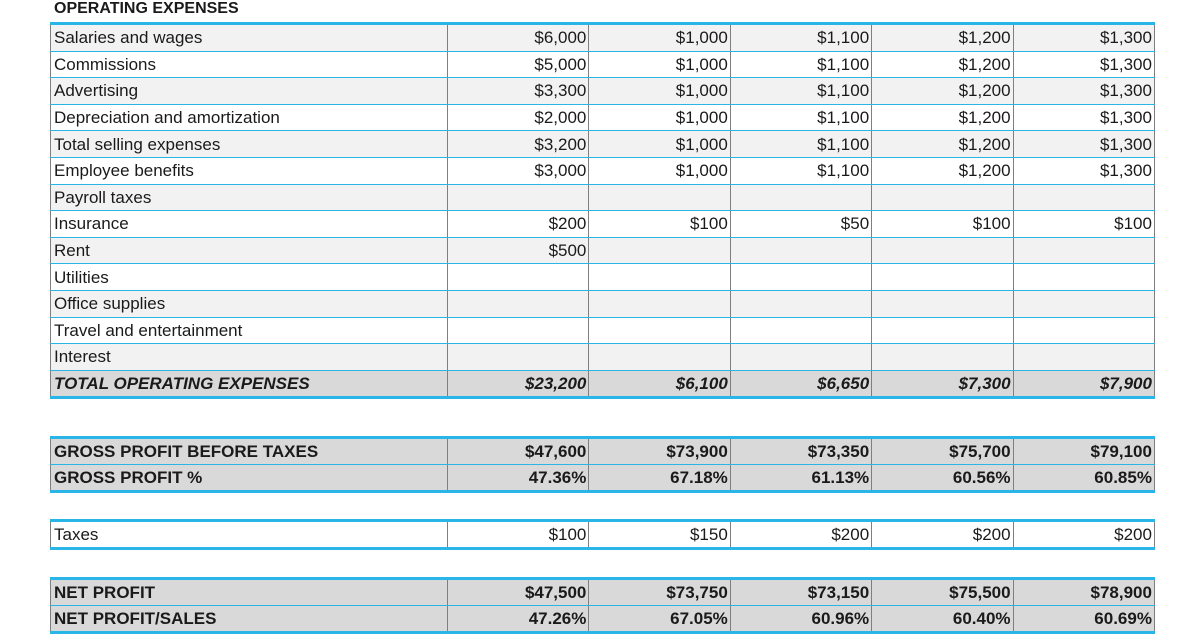 This screenshot has width=1191, height=634. I want to click on row-label: NET PROFIT/SALES, so click(249, 619).